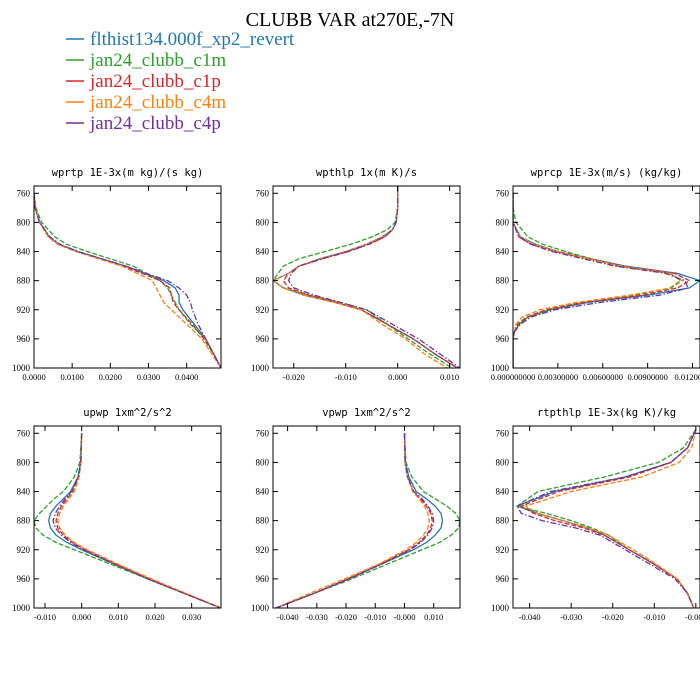 This screenshot has height=700, width=700. Describe the element at coordinates (154, 617) in the screenshot. I see `x-tick-label: 0.020` at that location.